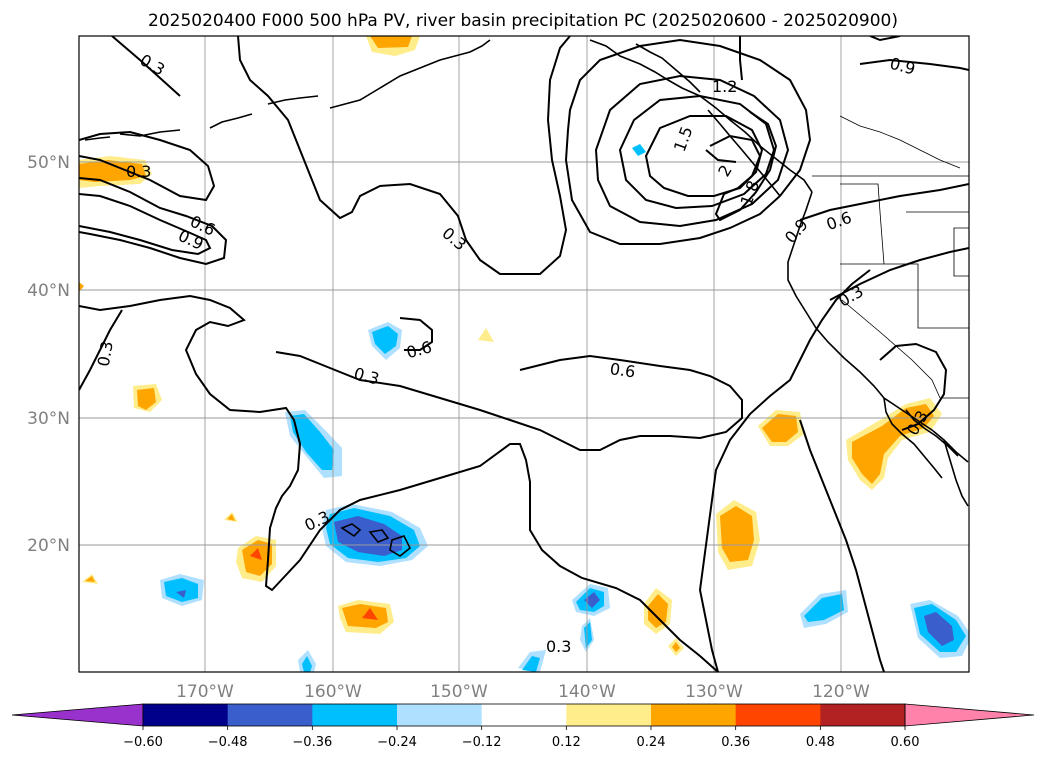 The width and height of the screenshot is (1047, 765). Describe the element at coordinates (735, 742) in the screenshot. I see `colorbar-tick-label: 0.36` at that location.